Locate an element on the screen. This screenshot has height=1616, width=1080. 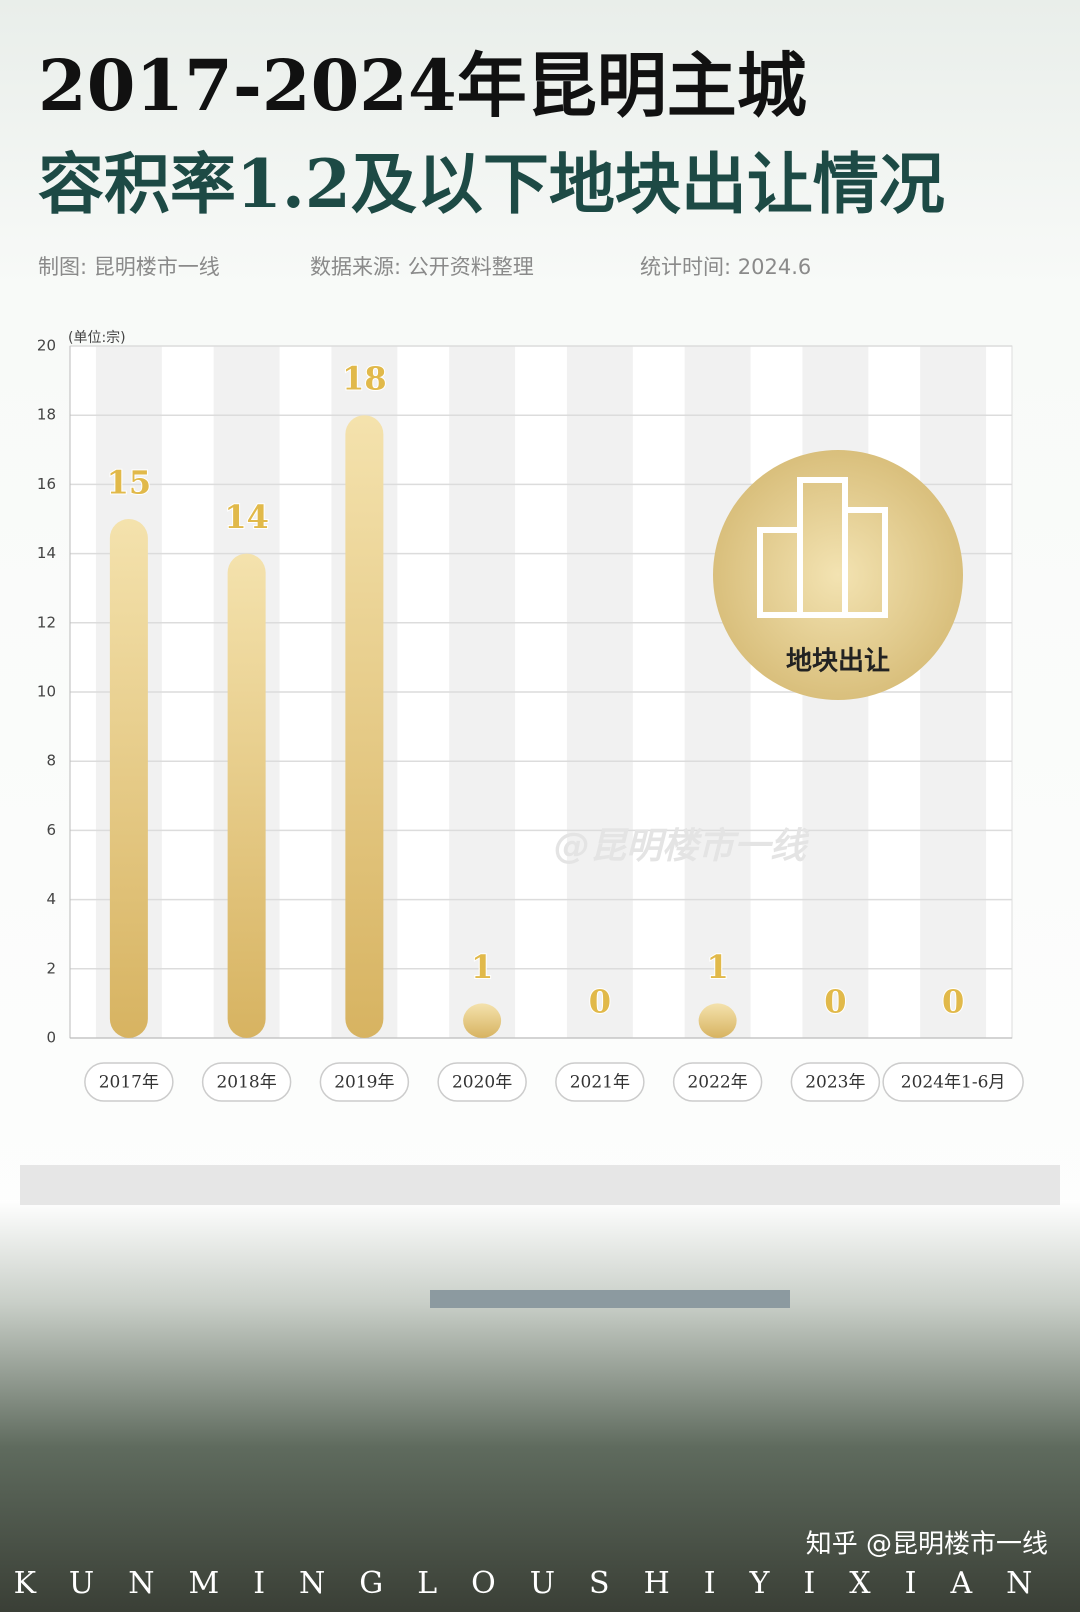
y-axis-label: (单位:宗) is located at coordinates (97, 338).